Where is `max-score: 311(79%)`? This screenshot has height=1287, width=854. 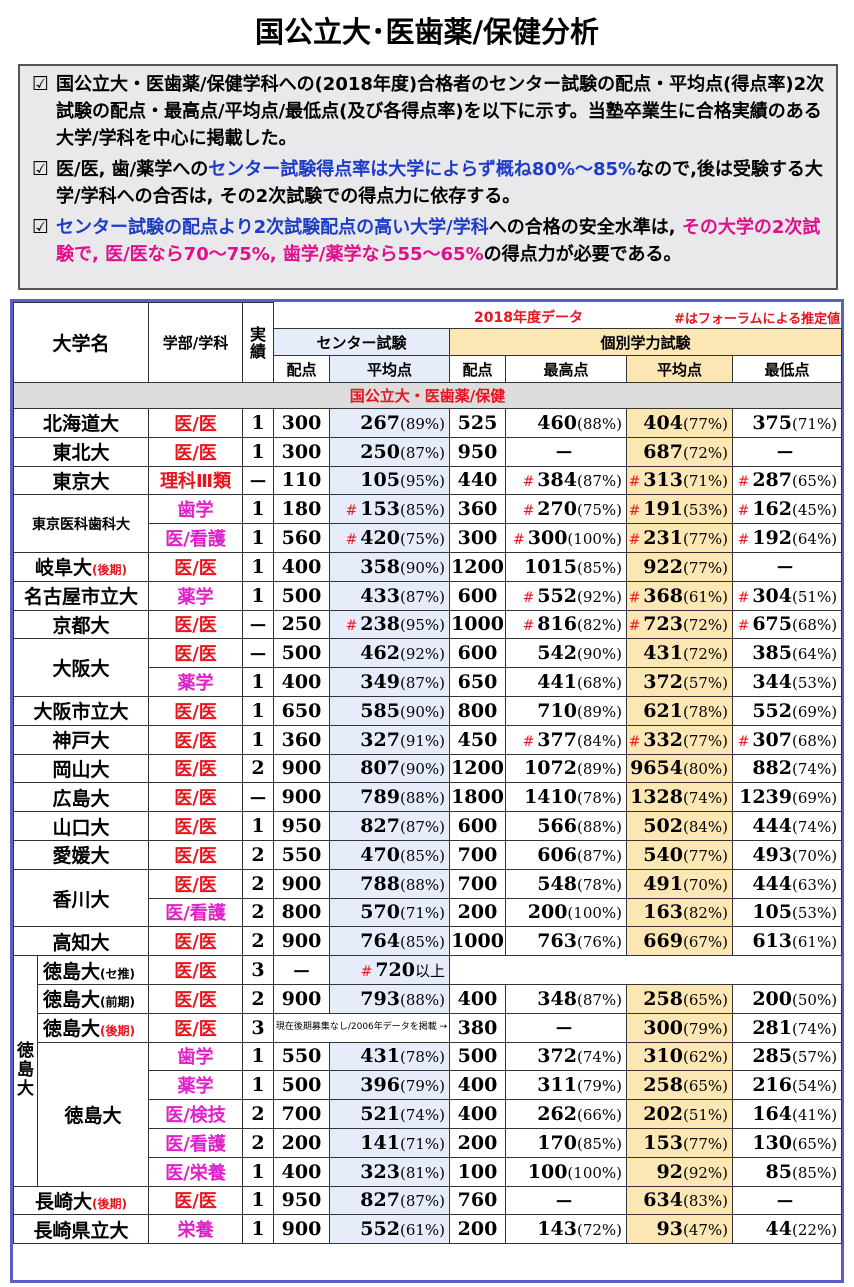
max-score: 311(79%) is located at coordinates (566, 1085).